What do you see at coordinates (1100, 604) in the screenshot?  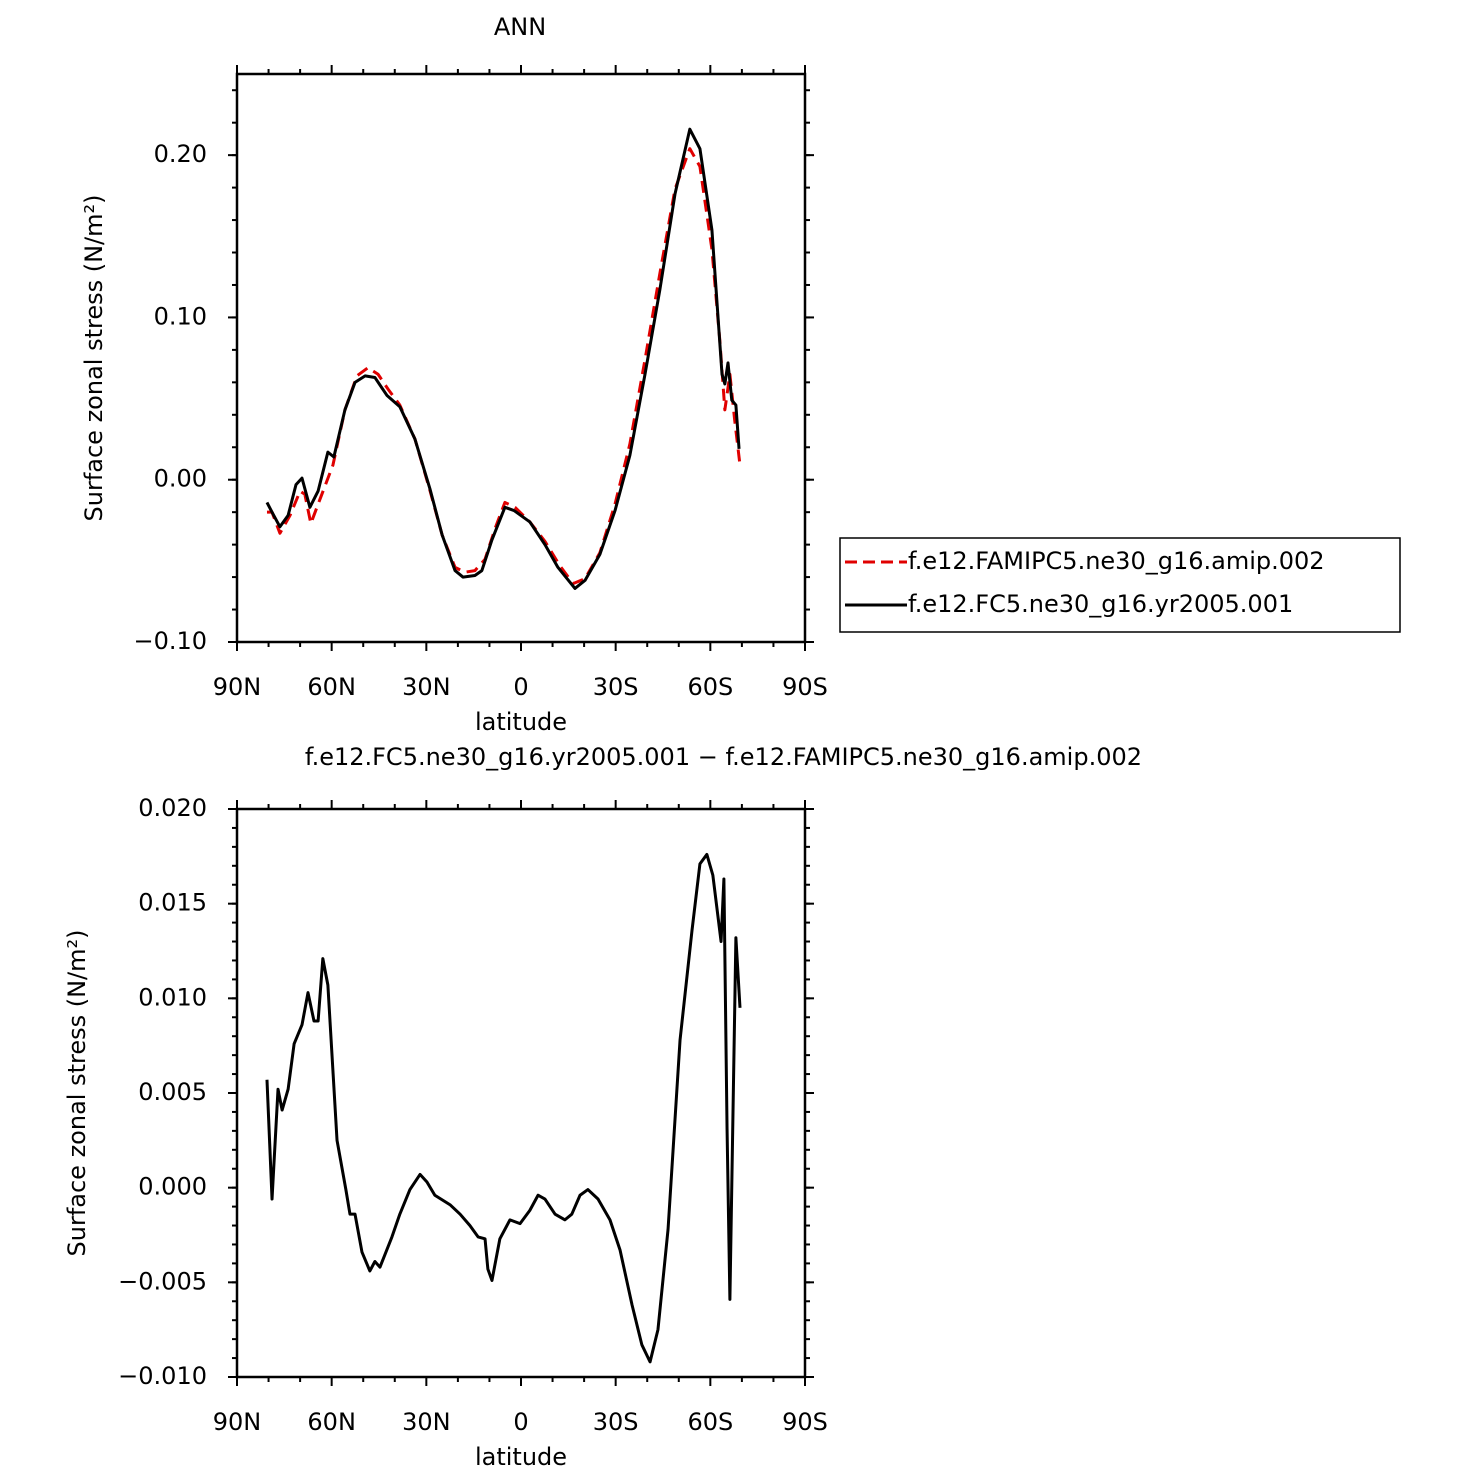 I see `legend-label: f.e12.FC5.ne30_g16.yr2005.001` at bounding box center [1100, 604].